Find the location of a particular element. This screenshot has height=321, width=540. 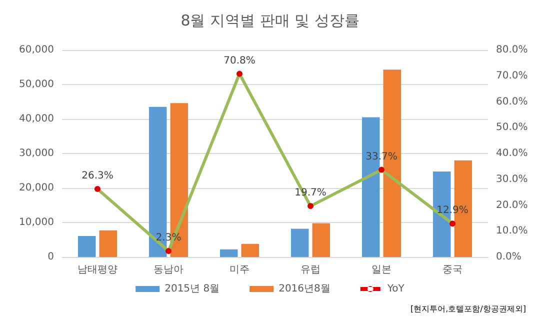

legend-label: 2015년 8월 is located at coordinates (192, 289).